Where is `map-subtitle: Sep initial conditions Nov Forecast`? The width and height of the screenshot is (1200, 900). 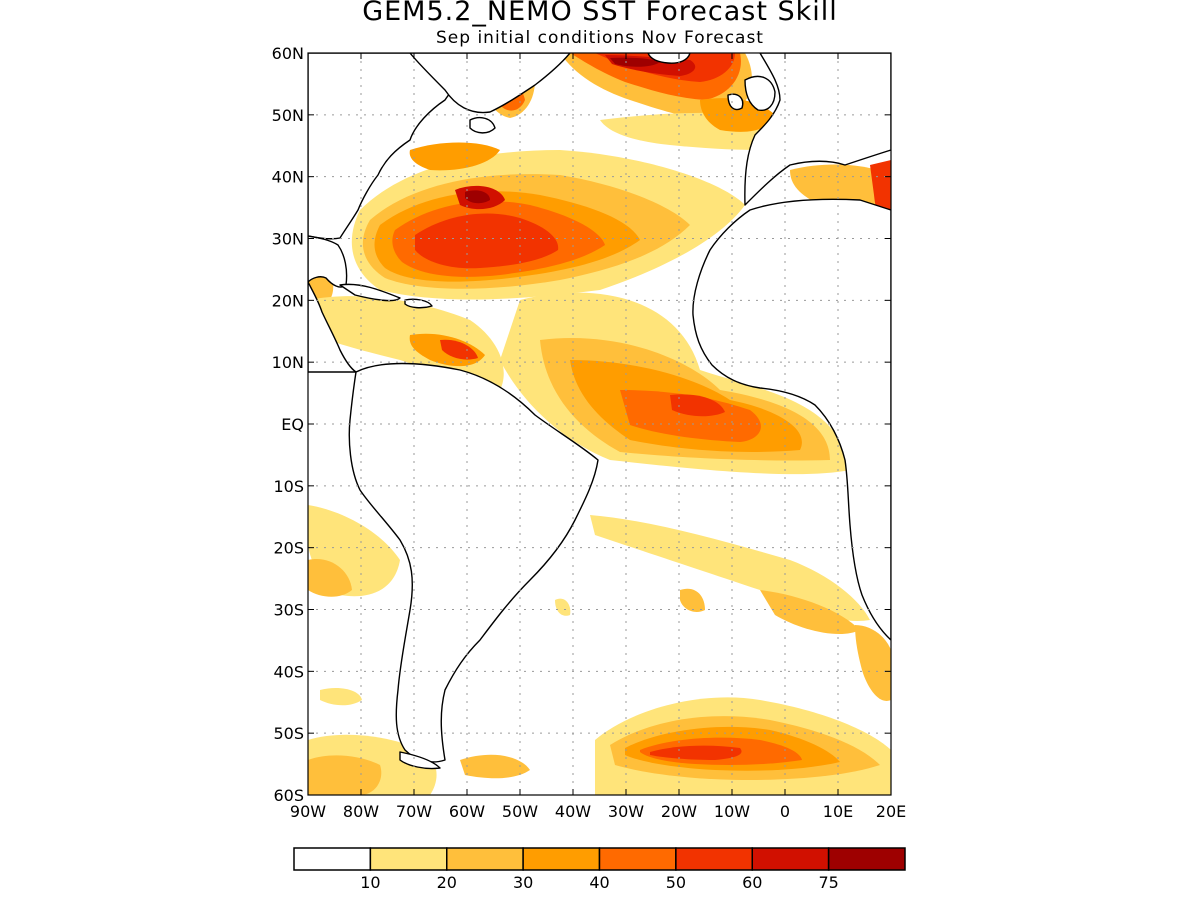 map-subtitle: Sep initial conditions Nov Forecast is located at coordinates (600, 38).